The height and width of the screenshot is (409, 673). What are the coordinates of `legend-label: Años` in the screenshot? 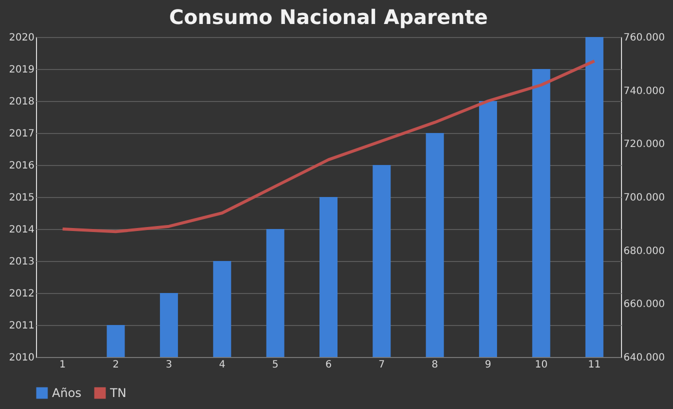 It's located at (67, 393).